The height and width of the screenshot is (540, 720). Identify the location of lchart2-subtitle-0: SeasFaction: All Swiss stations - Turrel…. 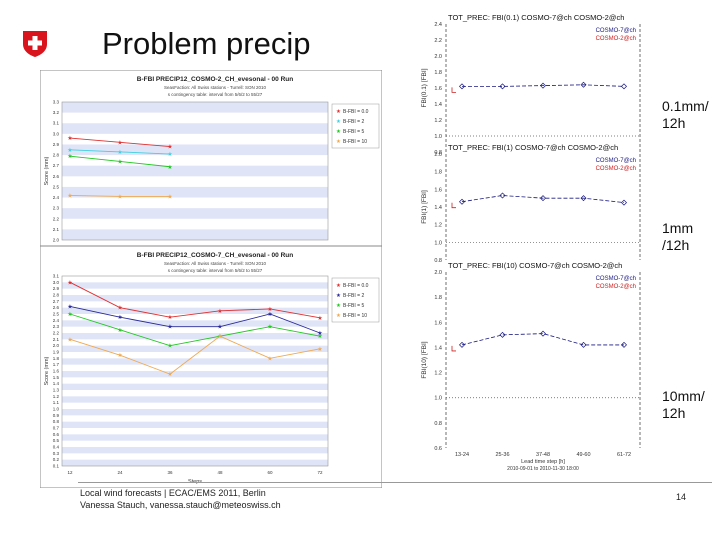
(215, 263).